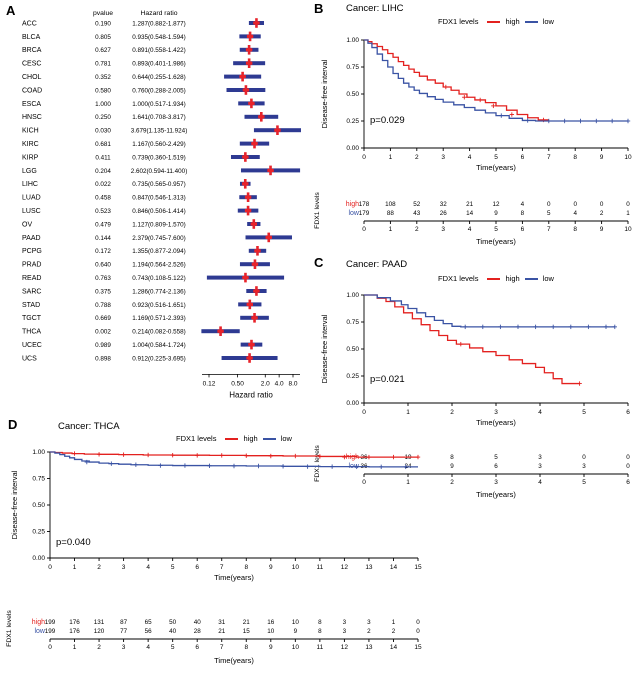 The height and width of the screenshot is (683, 639). What do you see at coordinates (548, 278) in the screenshot?
I see `legend-label-low: low` at bounding box center [548, 278].